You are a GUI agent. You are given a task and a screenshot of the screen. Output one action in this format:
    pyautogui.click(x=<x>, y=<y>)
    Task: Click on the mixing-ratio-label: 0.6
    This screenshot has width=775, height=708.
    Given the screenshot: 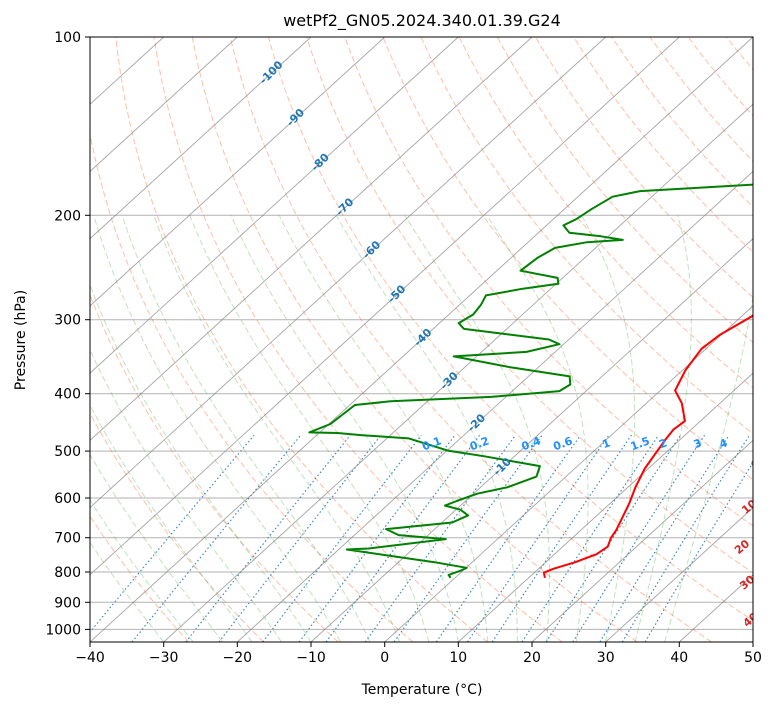 What is the action you would take?
    pyautogui.click(x=562, y=443)
    